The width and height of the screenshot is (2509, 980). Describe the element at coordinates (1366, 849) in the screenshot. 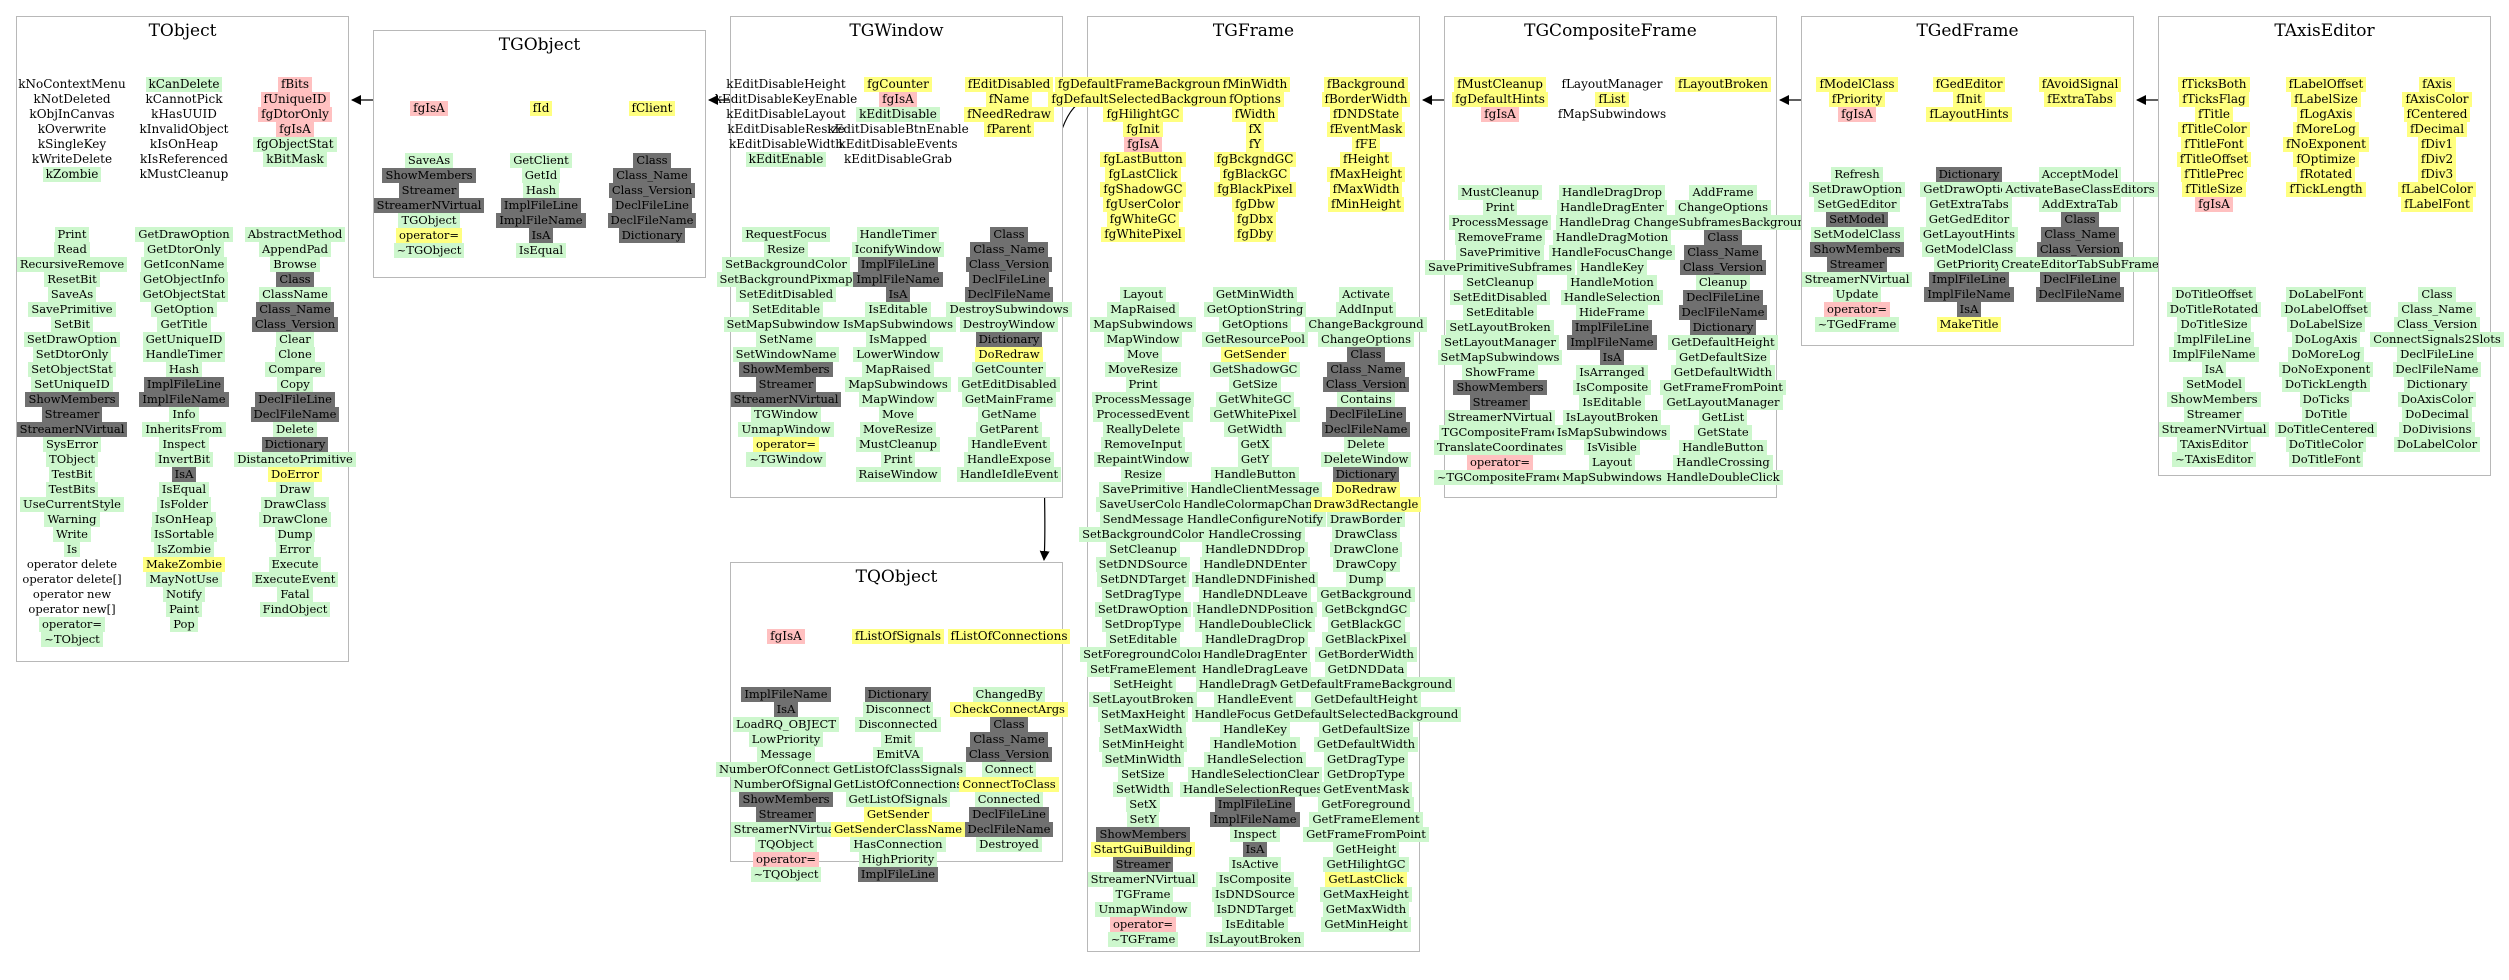

I see `method-getheight: GetHeight` at that location.